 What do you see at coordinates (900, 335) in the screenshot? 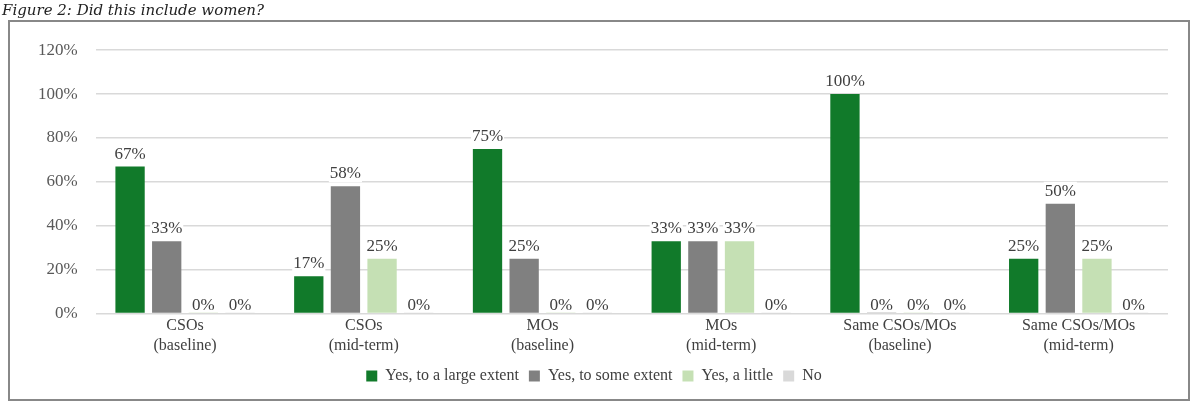
I see `x-tick-label: Same CSOs/MOs (baseline)` at bounding box center [900, 335].